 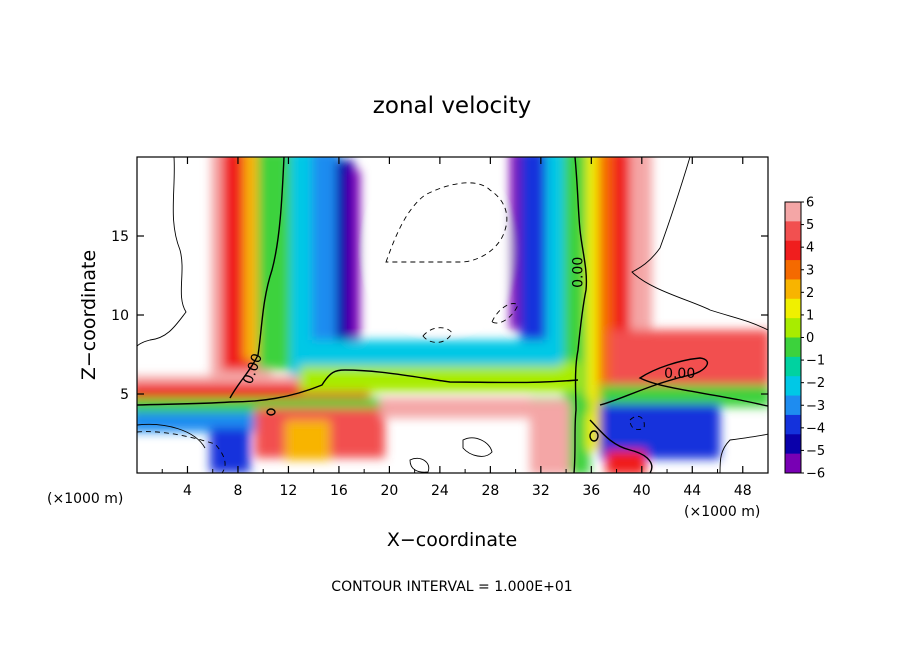 What do you see at coordinates (252, 258) in the screenshot?
I see `left-jet-orange` at bounding box center [252, 258].